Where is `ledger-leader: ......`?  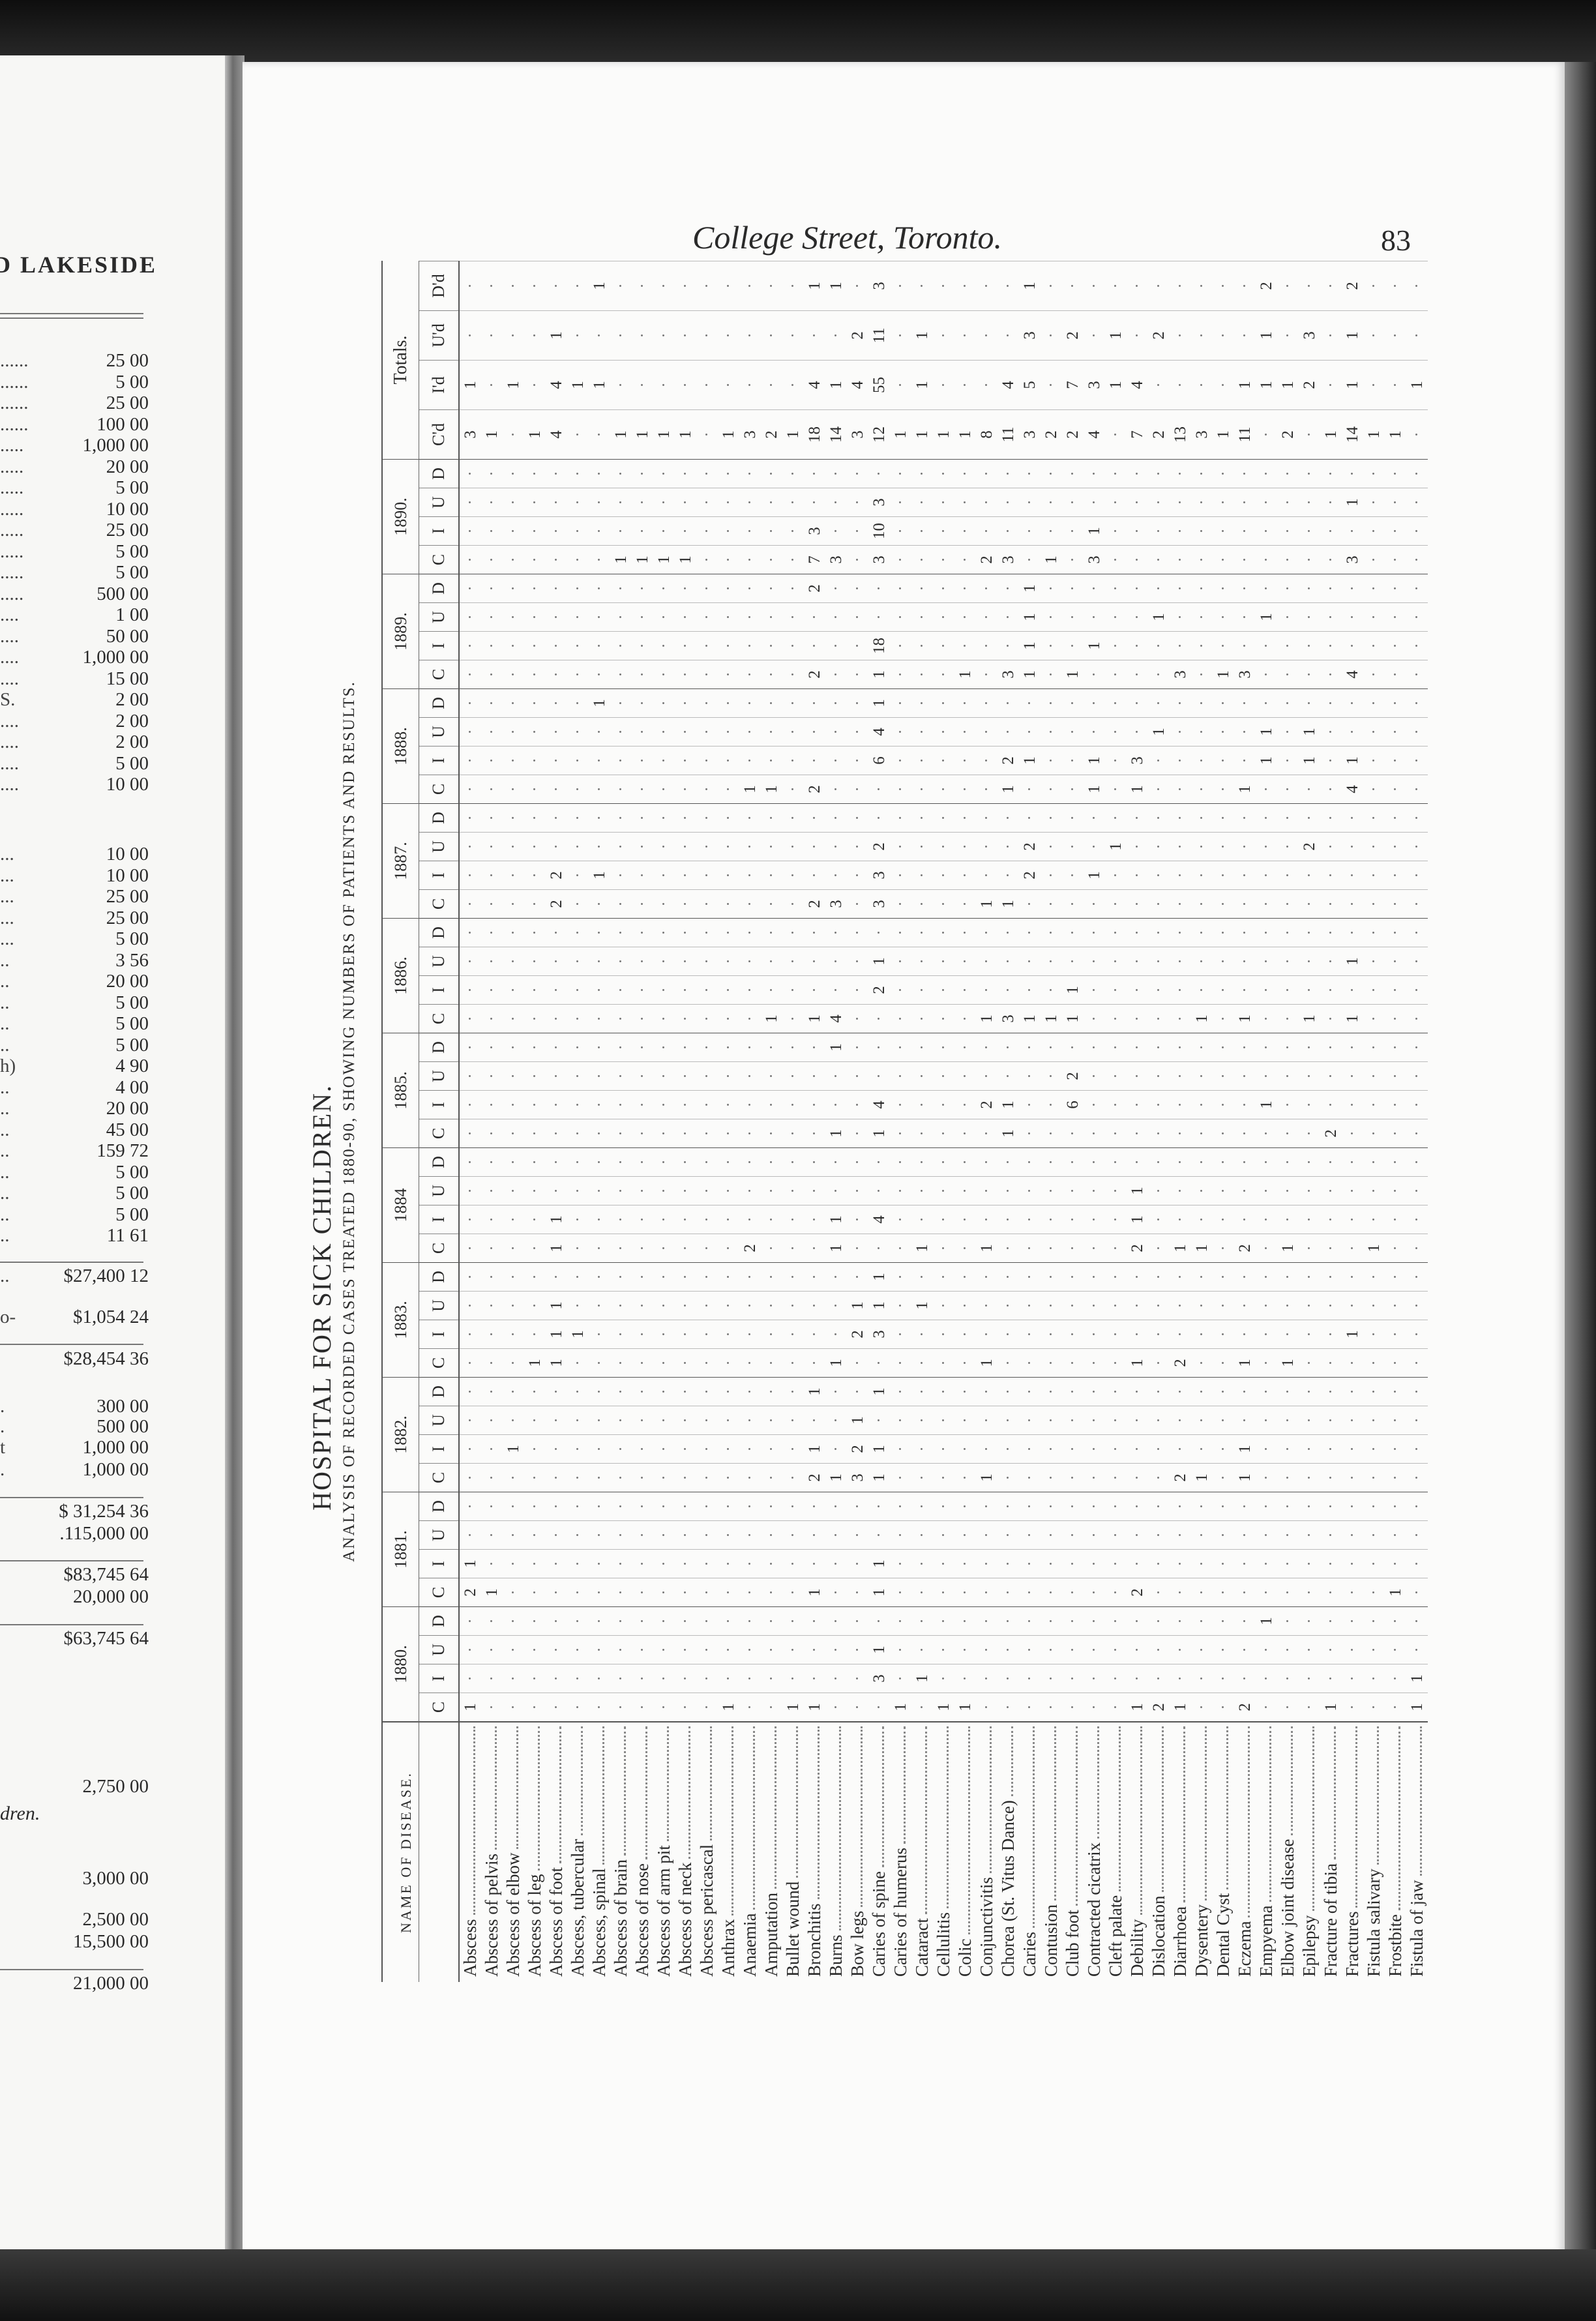 ledger-leader: ...... is located at coordinates (14, 381).